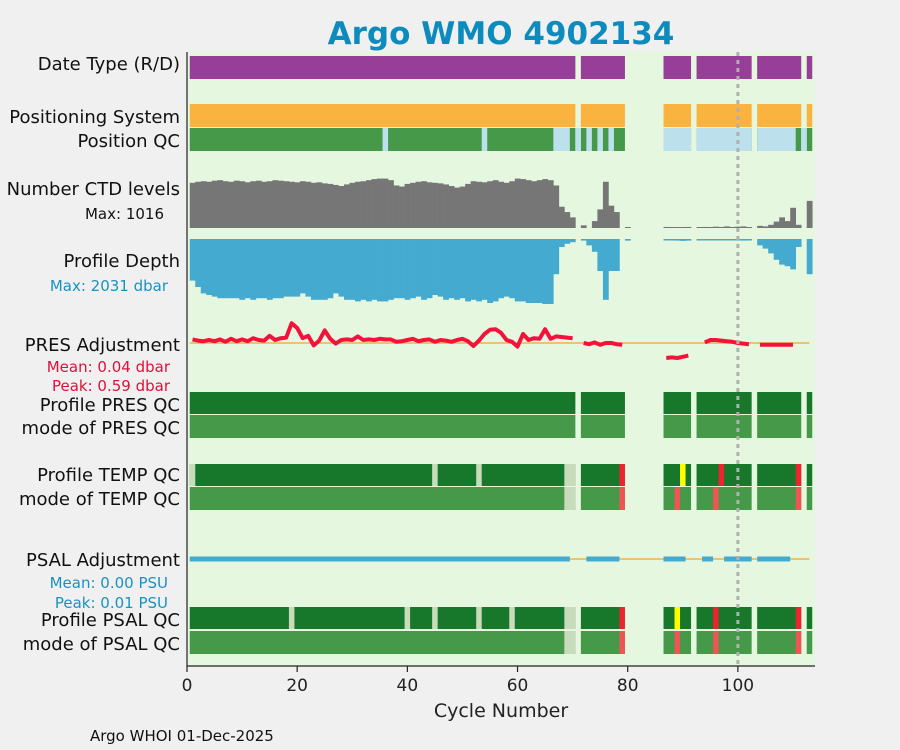  Describe the element at coordinates (111, 386) in the screenshot. I see `pres-peak-label: Peak: 0.59 dbar` at that location.